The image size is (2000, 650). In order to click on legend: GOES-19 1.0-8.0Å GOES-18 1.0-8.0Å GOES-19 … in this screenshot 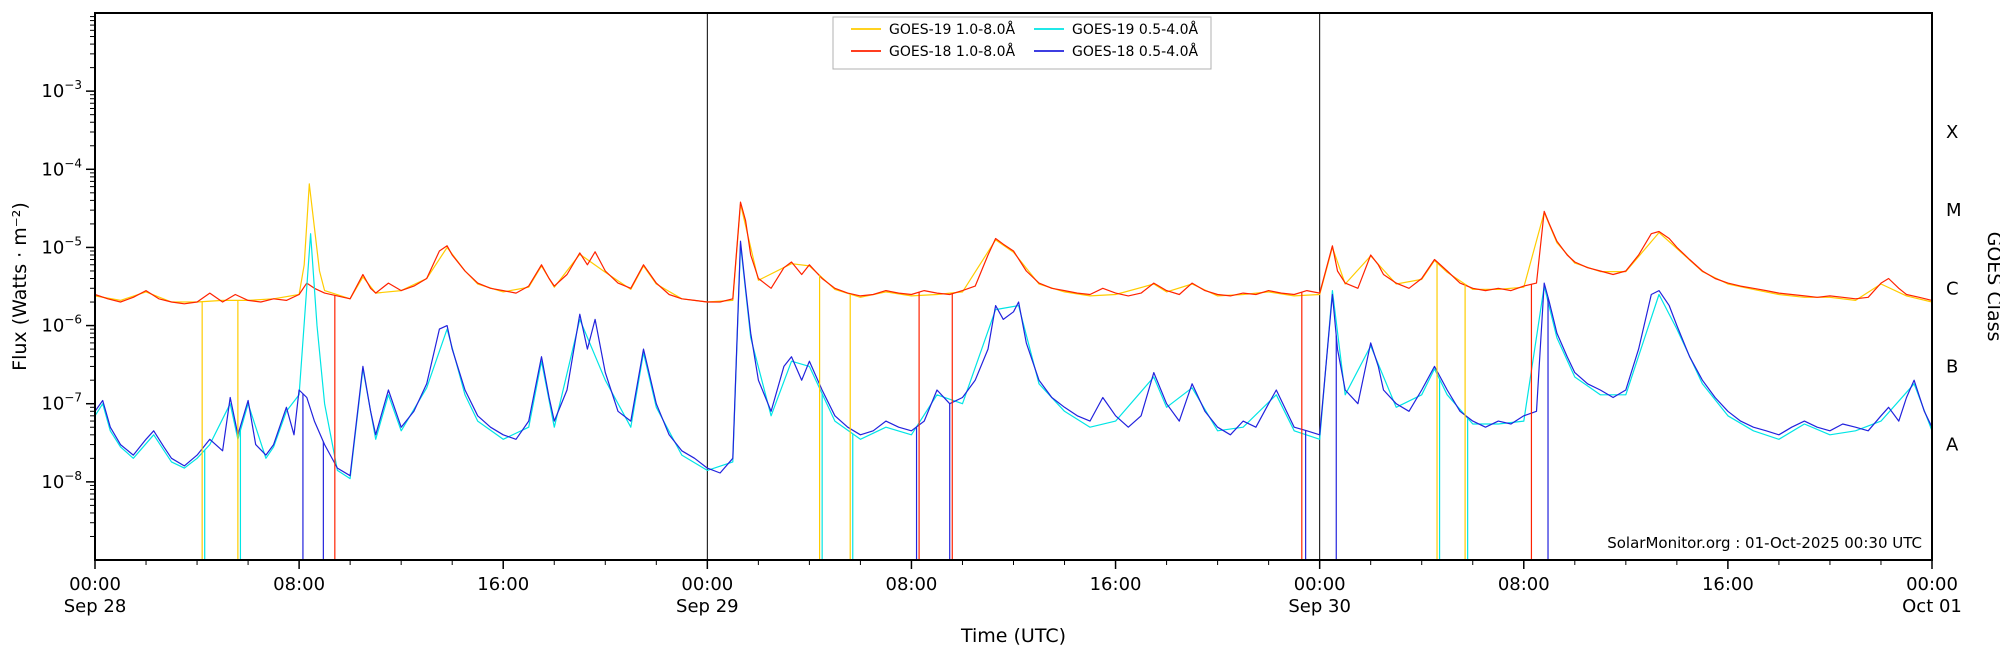, I will do `click(1022, 43)`.